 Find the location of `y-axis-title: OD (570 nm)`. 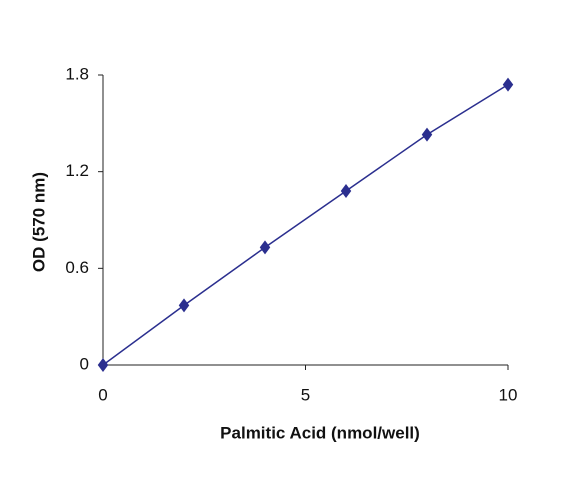

y-axis-title: OD (570 nm) is located at coordinates (38, 222).